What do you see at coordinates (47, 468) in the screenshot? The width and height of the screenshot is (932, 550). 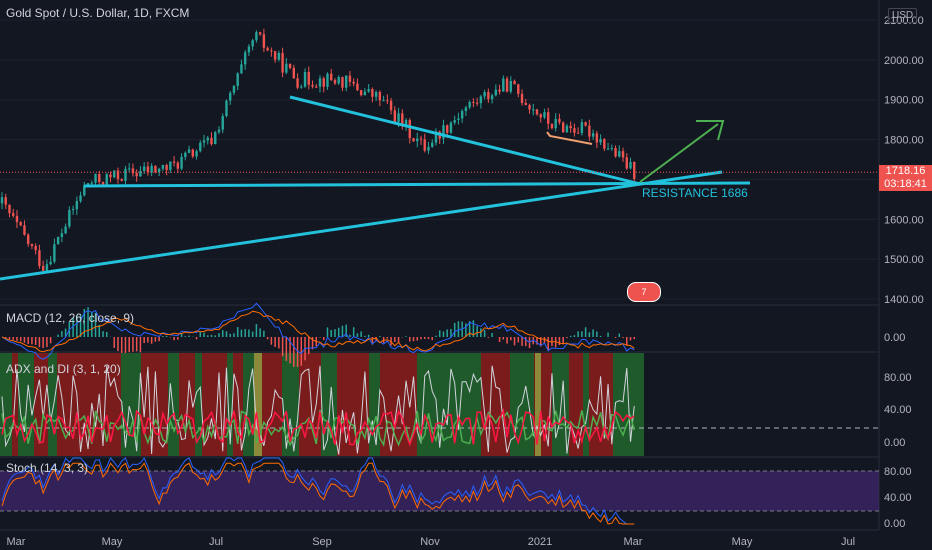 I see `stoch-label: Stoch (14, 3, 3)` at bounding box center [47, 468].